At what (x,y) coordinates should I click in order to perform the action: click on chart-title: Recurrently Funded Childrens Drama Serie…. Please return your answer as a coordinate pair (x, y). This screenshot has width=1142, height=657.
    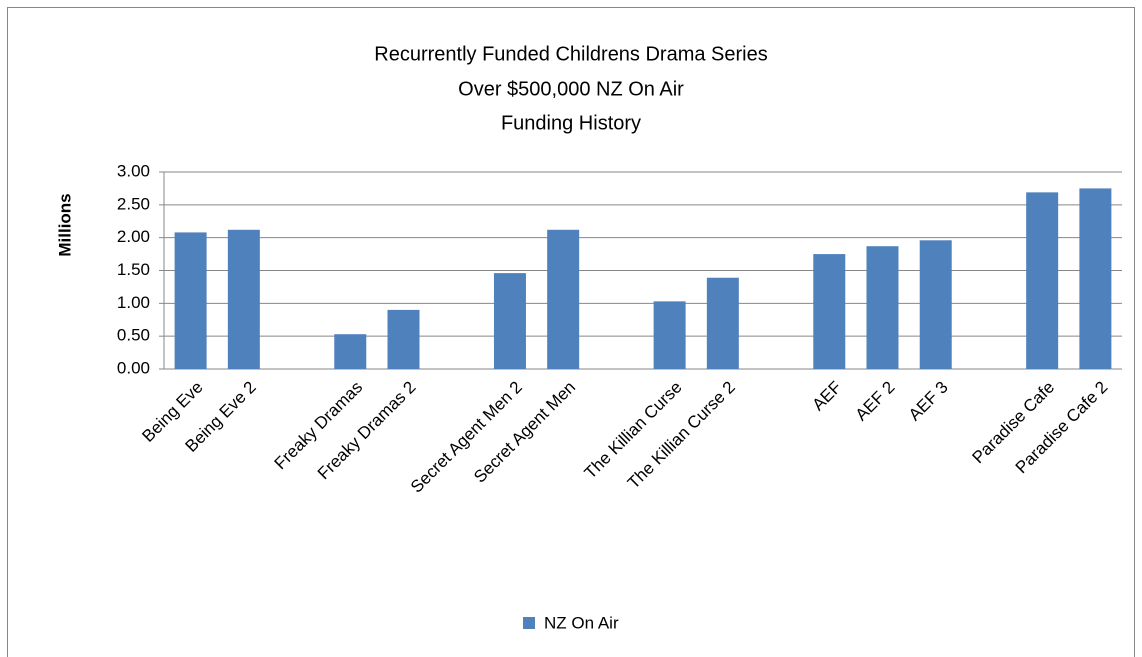
    Looking at the image, I should click on (571, 54).